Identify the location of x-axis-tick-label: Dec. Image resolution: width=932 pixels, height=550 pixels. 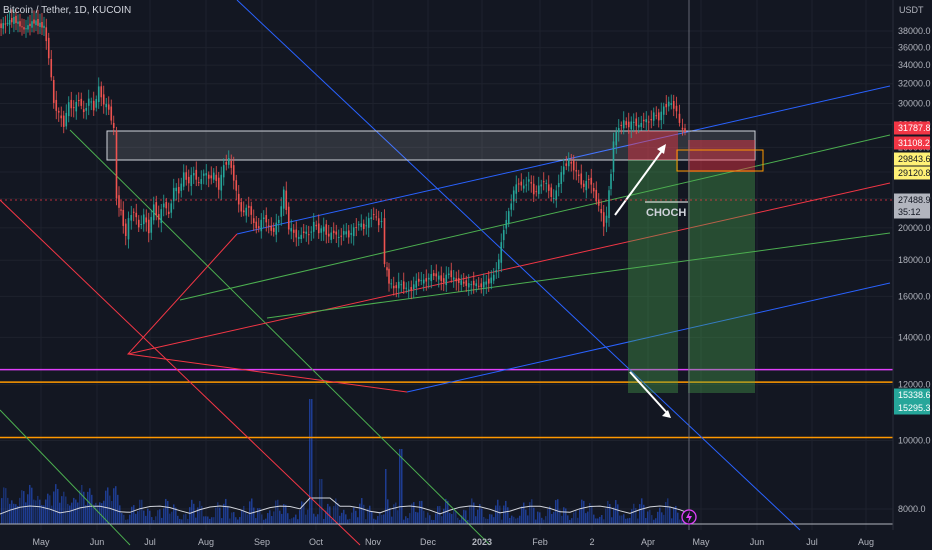
(428, 542).